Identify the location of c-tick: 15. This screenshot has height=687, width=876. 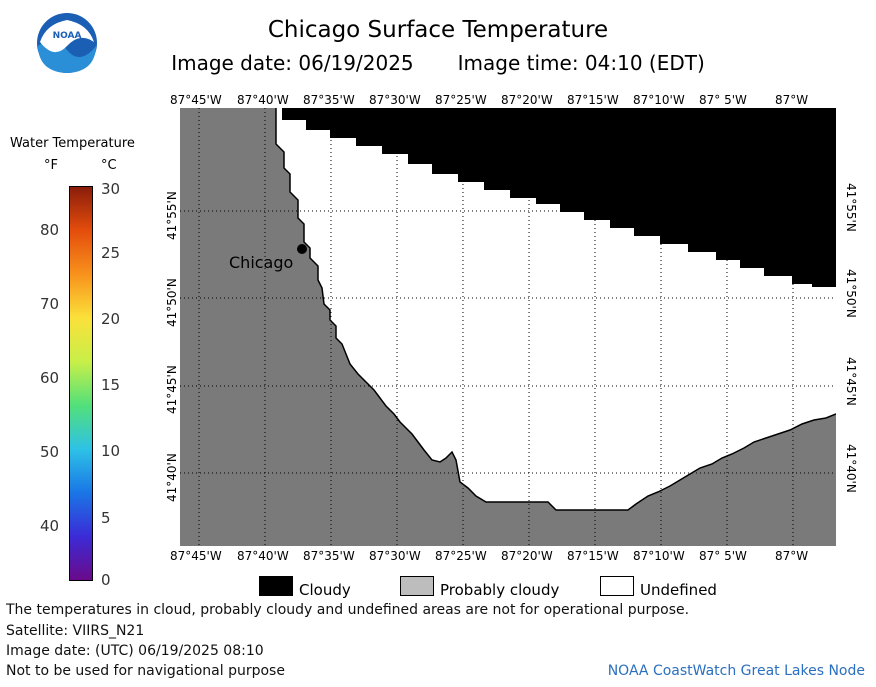
(111, 385).